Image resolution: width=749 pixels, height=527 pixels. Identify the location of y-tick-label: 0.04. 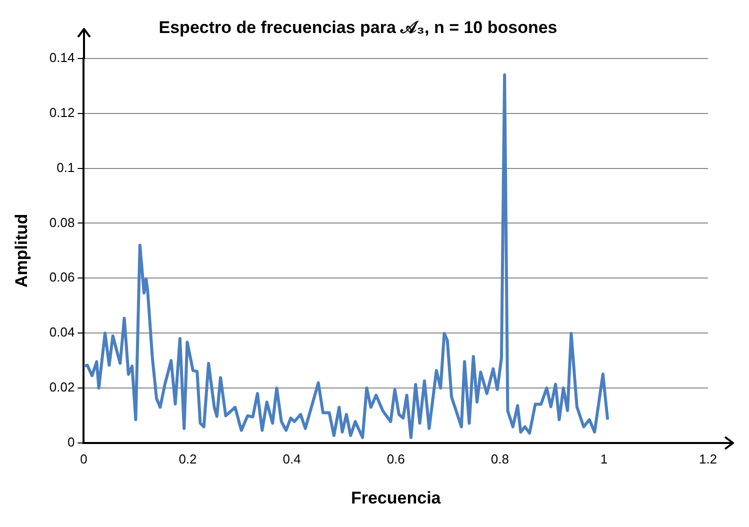
(62, 332).